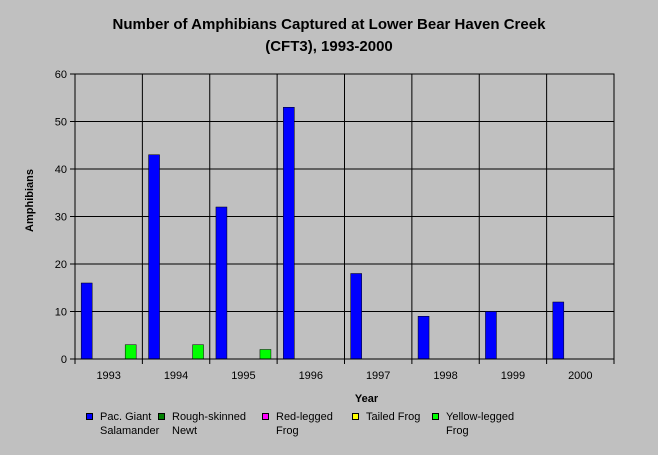 This screenshot has height=455, width=658. I want to click on x-tick-label-1994: 1994, so click(176, 376).